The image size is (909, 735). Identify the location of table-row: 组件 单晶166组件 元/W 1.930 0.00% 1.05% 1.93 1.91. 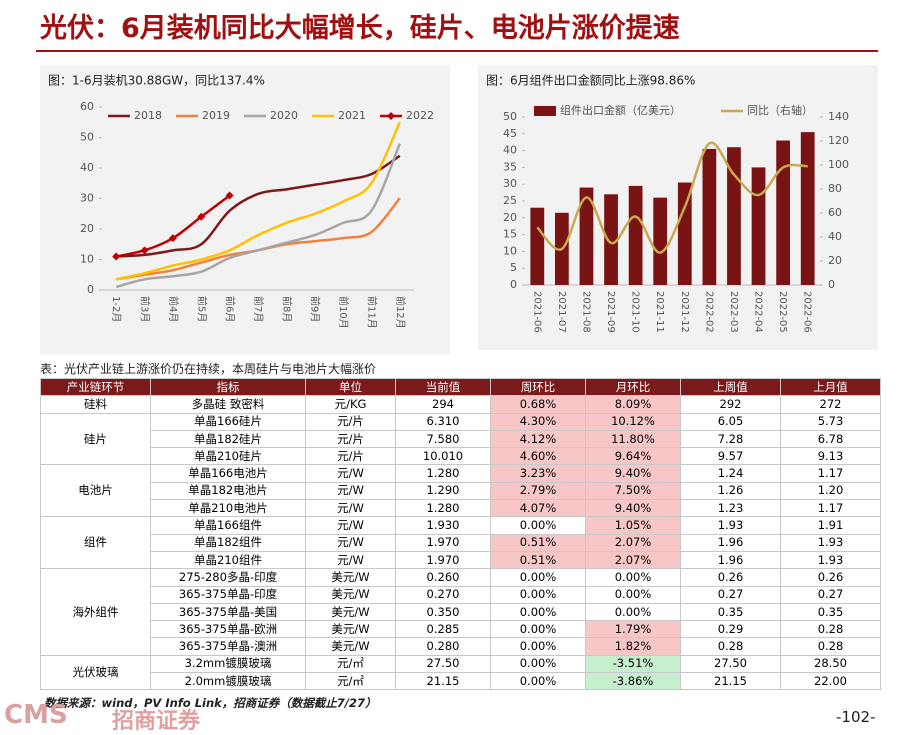
(460, 543).